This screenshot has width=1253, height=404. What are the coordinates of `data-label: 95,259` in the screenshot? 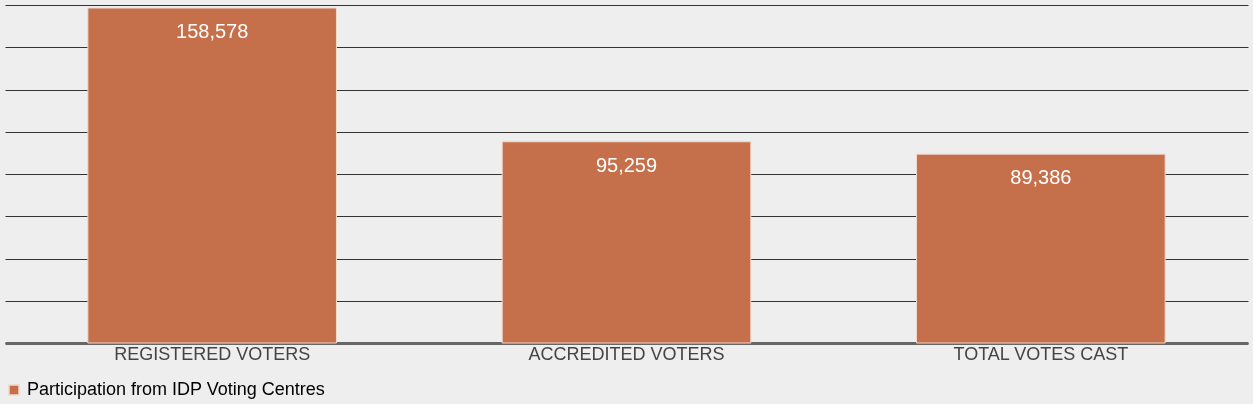 It's located at (626, 164).